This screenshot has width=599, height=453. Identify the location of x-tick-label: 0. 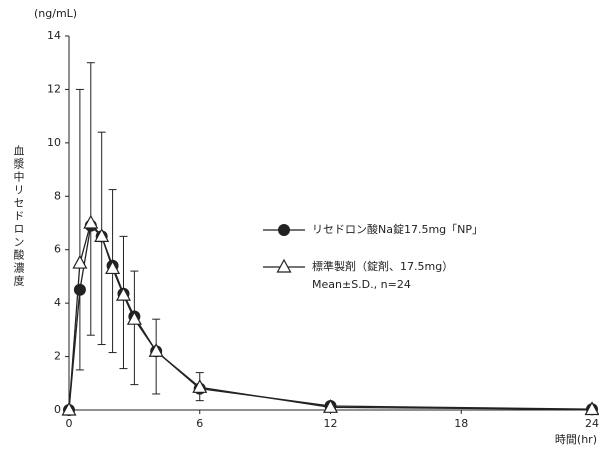
(69, 423).